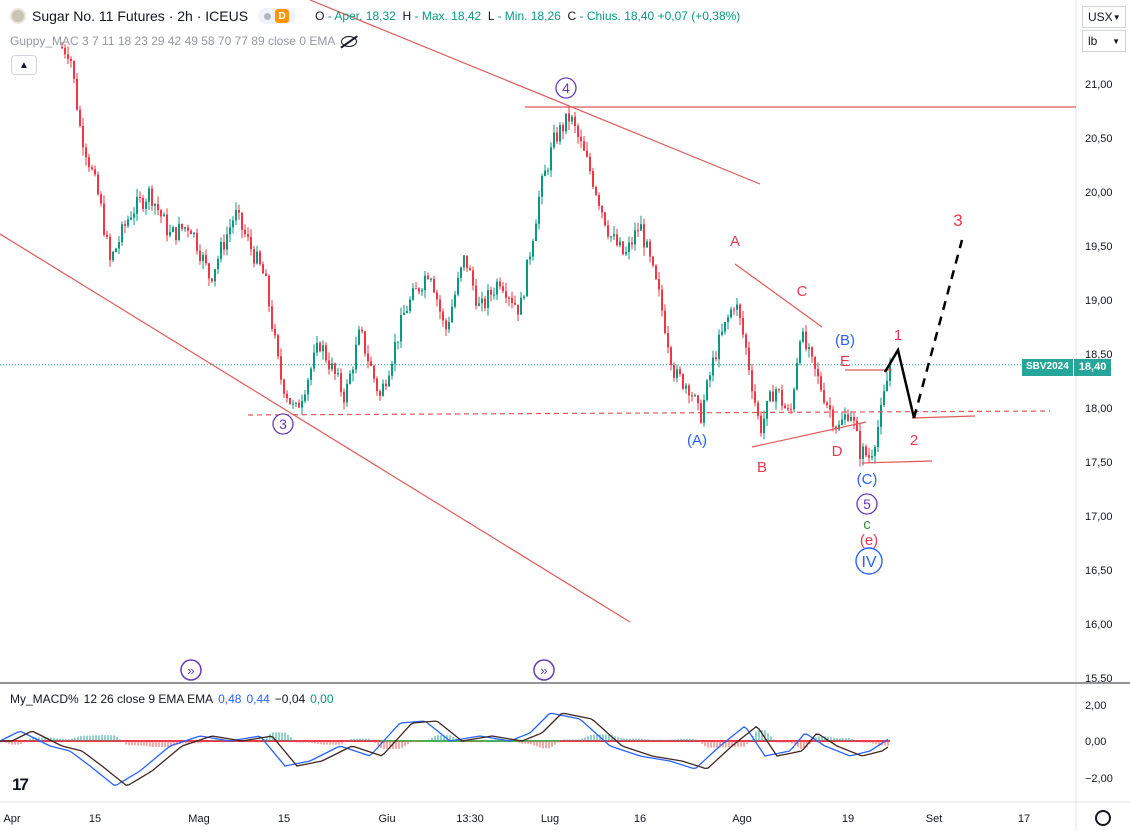  I want to click on symbol-title: Sugar No. 11 Futures · 2h · ICEUS, so click(140, 16).